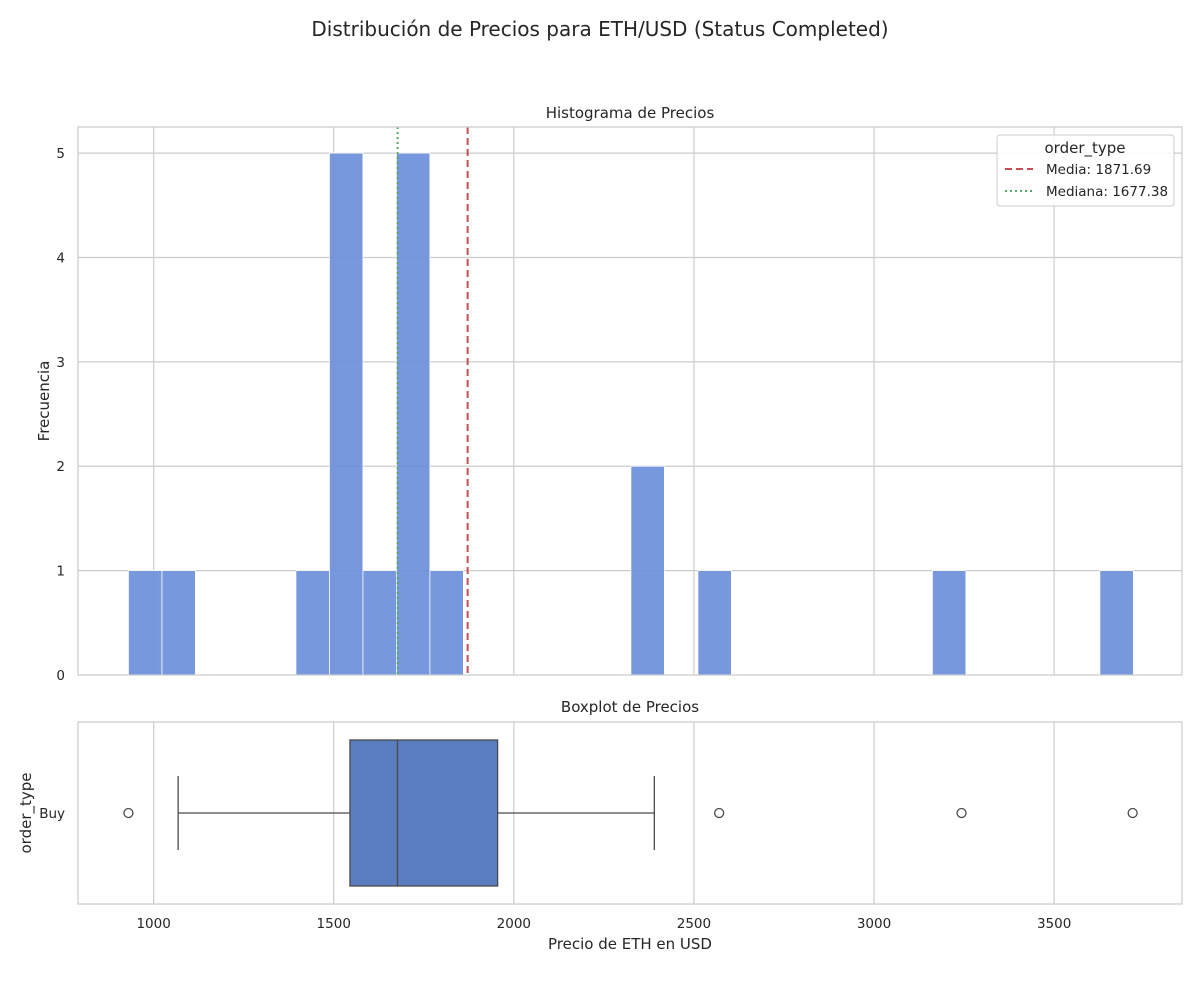 The height and width of the screenshot is (1004, 1200). I want to click on legend-label-mean: Media: 1871.69, so click(1098, 170).